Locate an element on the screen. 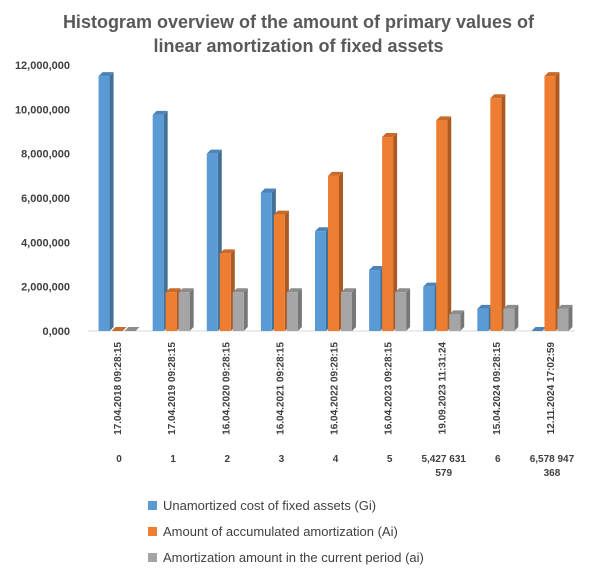  x-tick-label-index: 0 is located at coordinates (119, 459).